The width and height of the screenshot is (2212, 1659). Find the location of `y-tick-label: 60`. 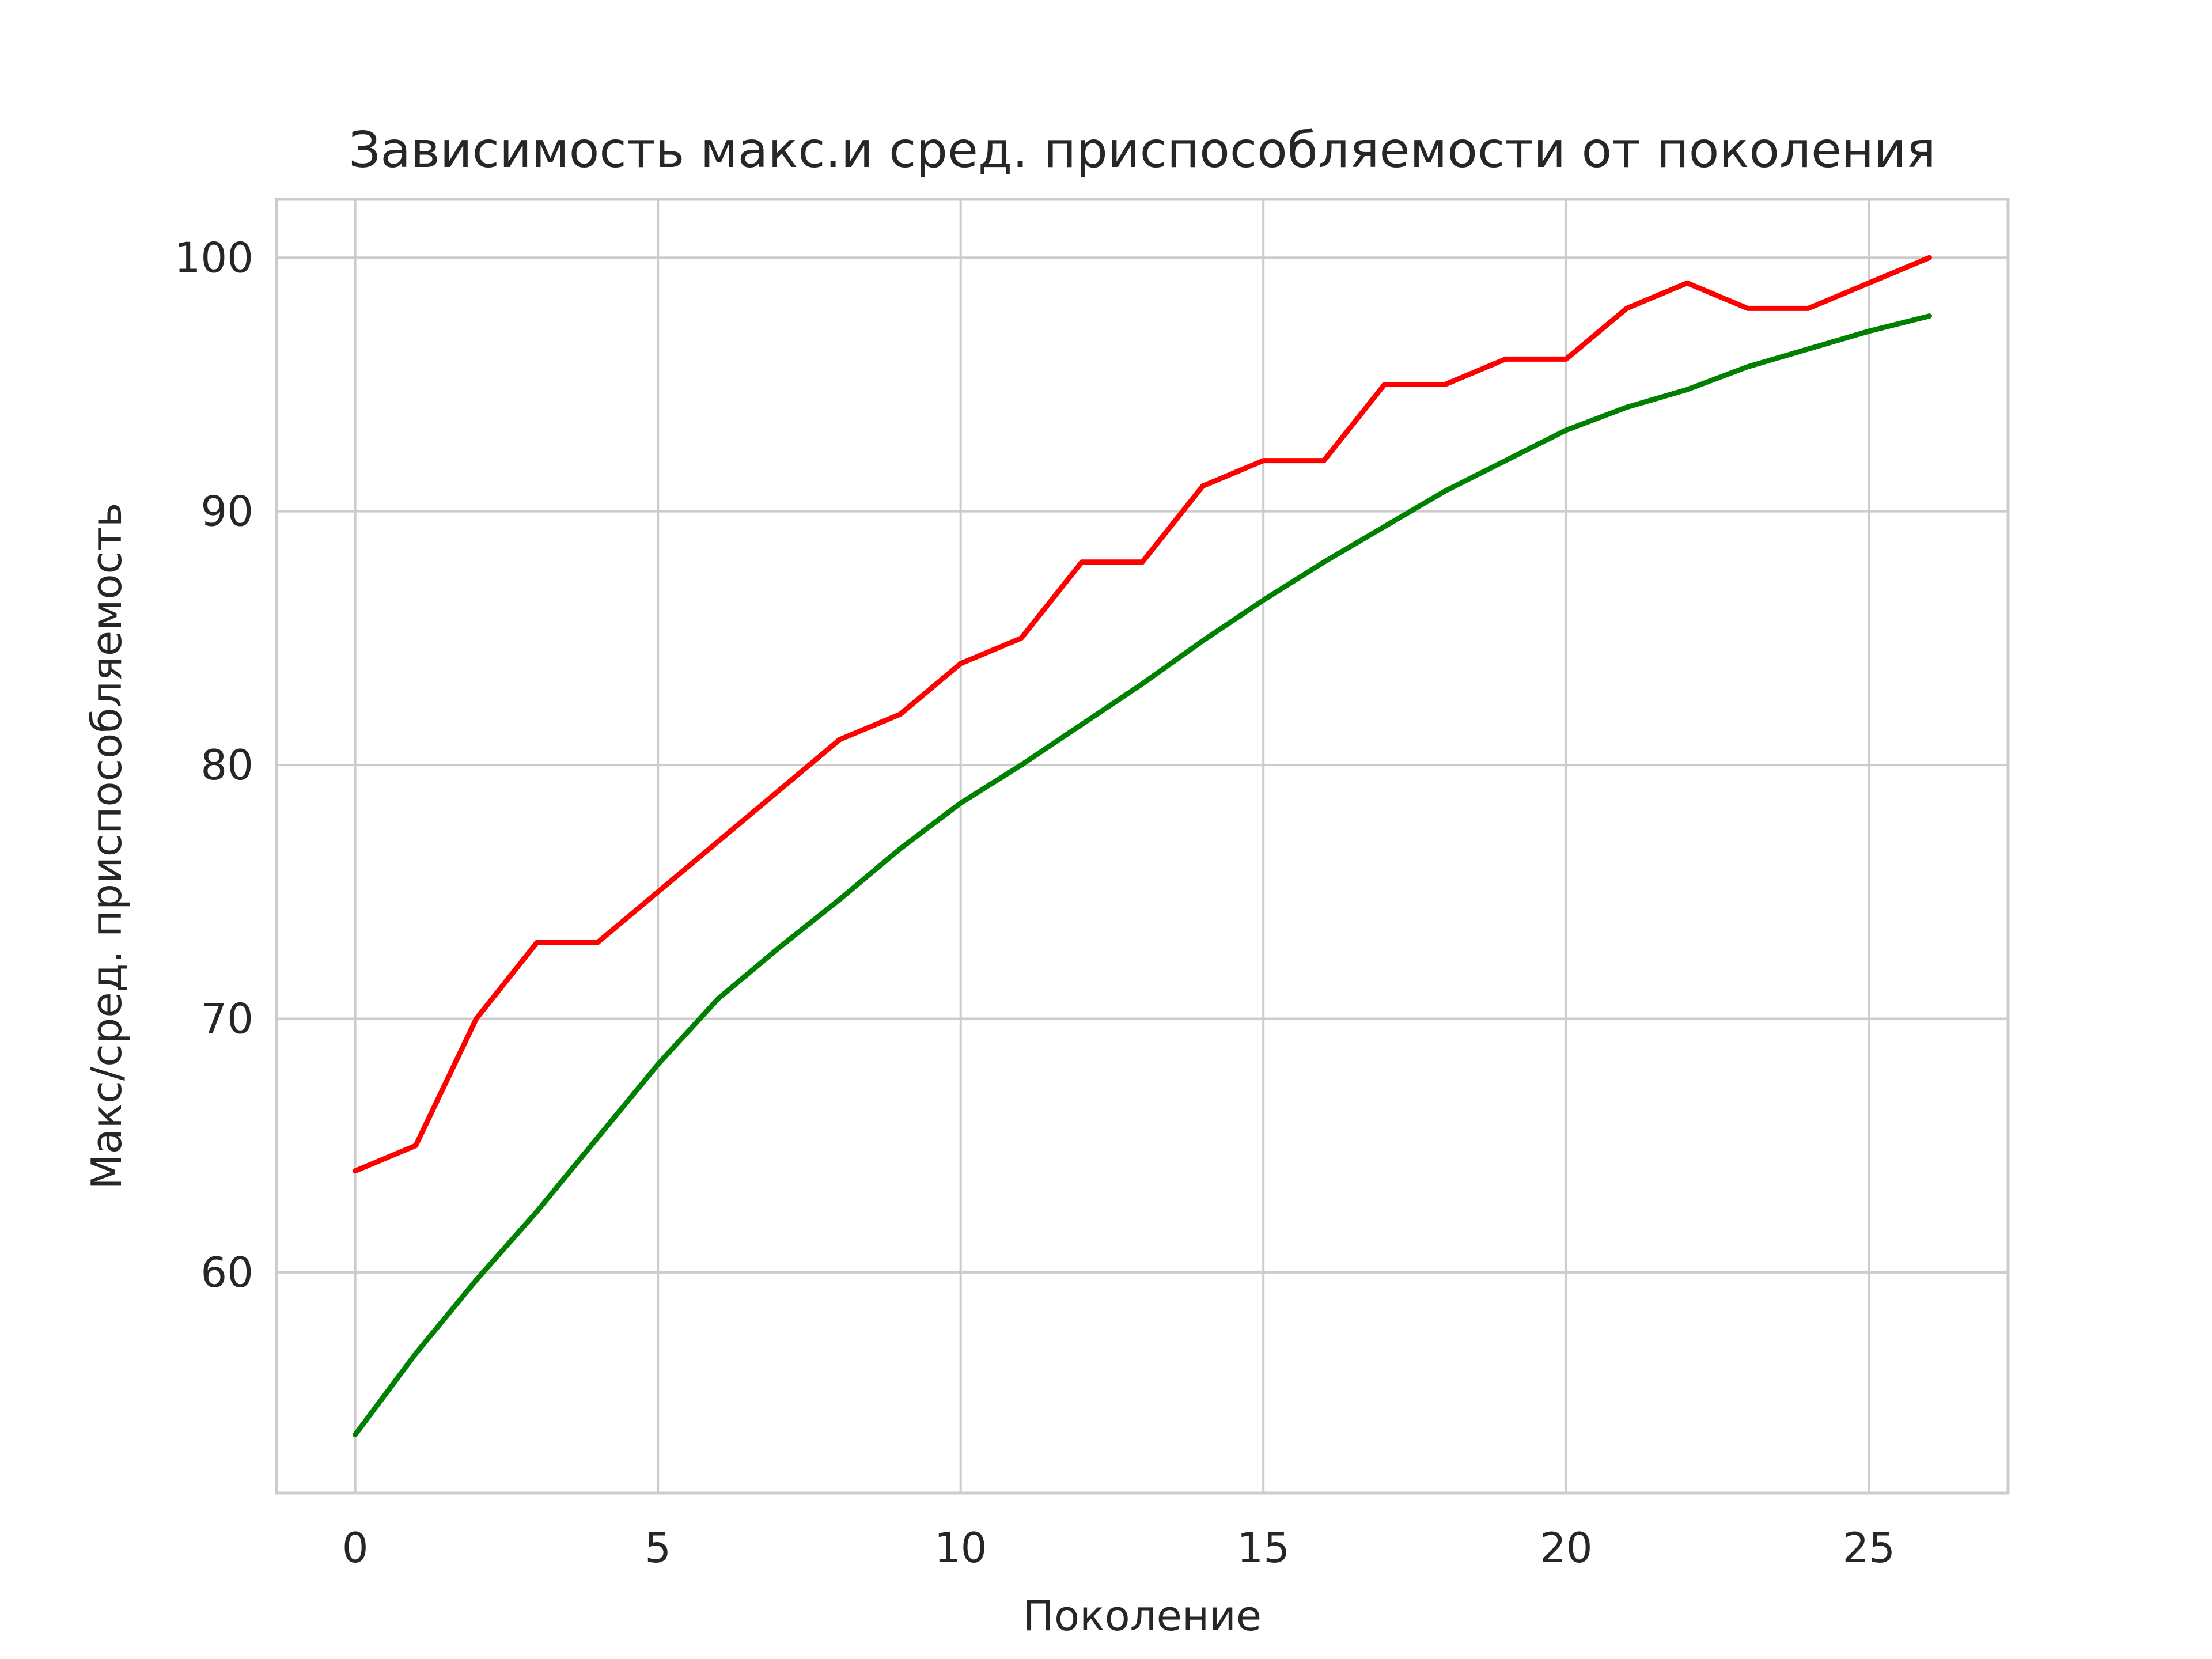

y-tick-label: 60 is located at coordinates (226, 1272).